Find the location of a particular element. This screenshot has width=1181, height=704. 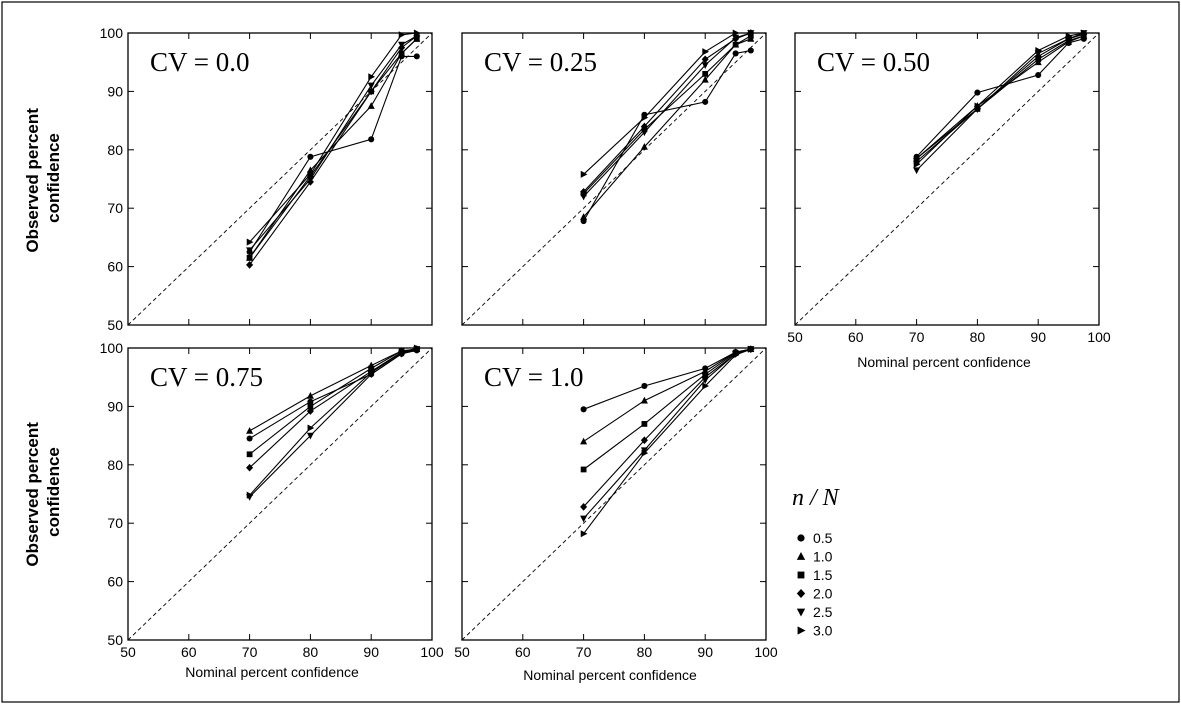

panel-title: CV = 0.0 is located at coordinates (200, 62).